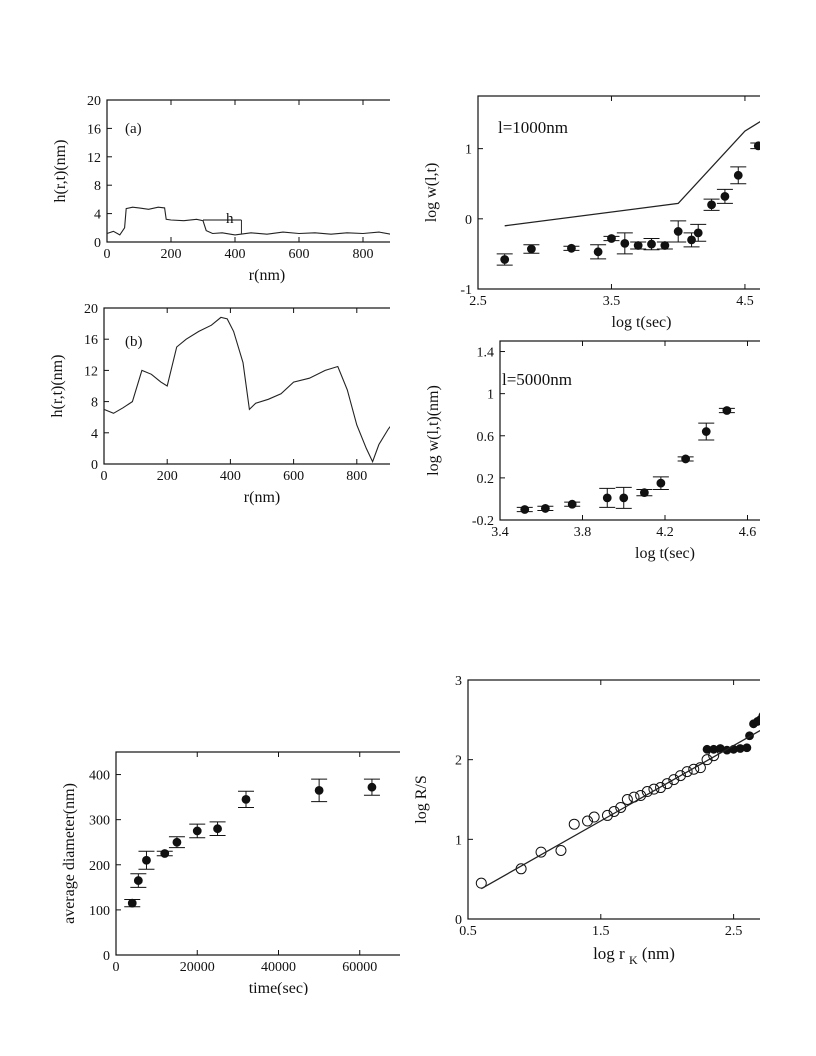  What do you see at coordinates (612, 301) in the screenshot?
I see `x-tick-label: 3.5` at bounding box center [612, 301].